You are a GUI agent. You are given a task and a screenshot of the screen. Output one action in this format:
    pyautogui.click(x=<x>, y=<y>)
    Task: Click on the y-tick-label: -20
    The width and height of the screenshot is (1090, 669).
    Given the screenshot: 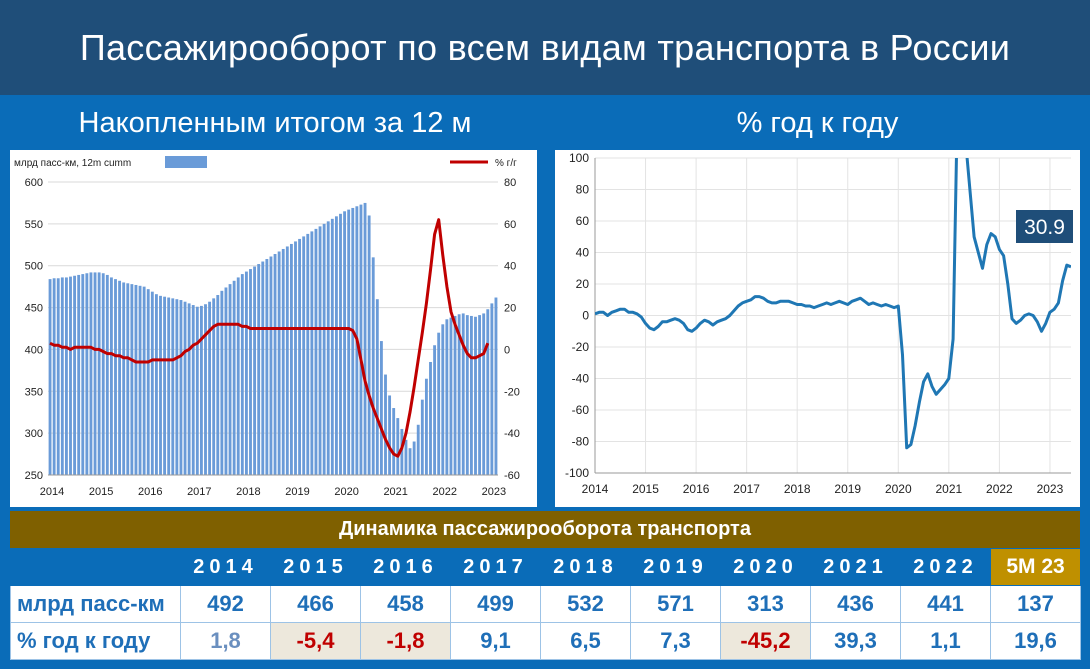 What is the action you would take?
    pyautogui.click(x=581, y=347)
    